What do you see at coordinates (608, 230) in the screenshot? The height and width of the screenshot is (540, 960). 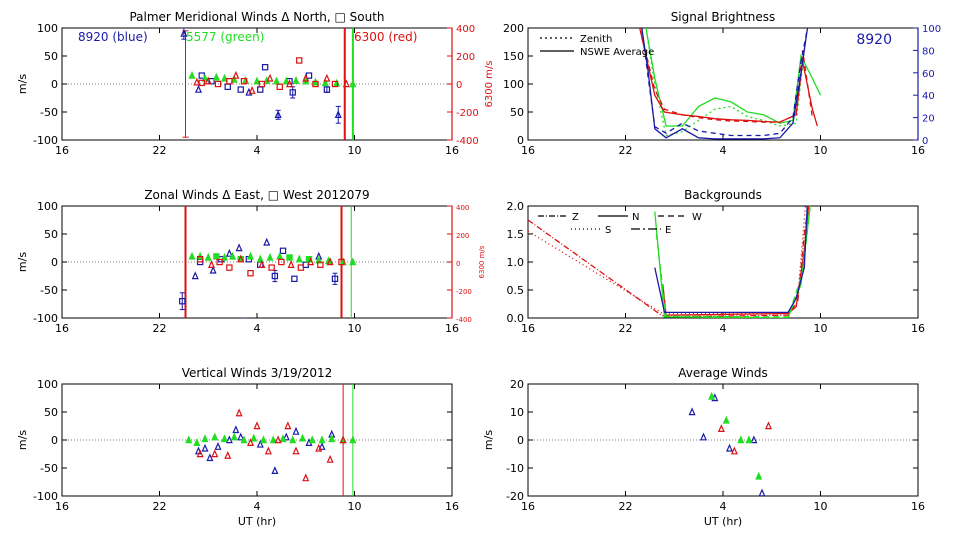 I see `legend-label: S` at bounding box center [608, 230].